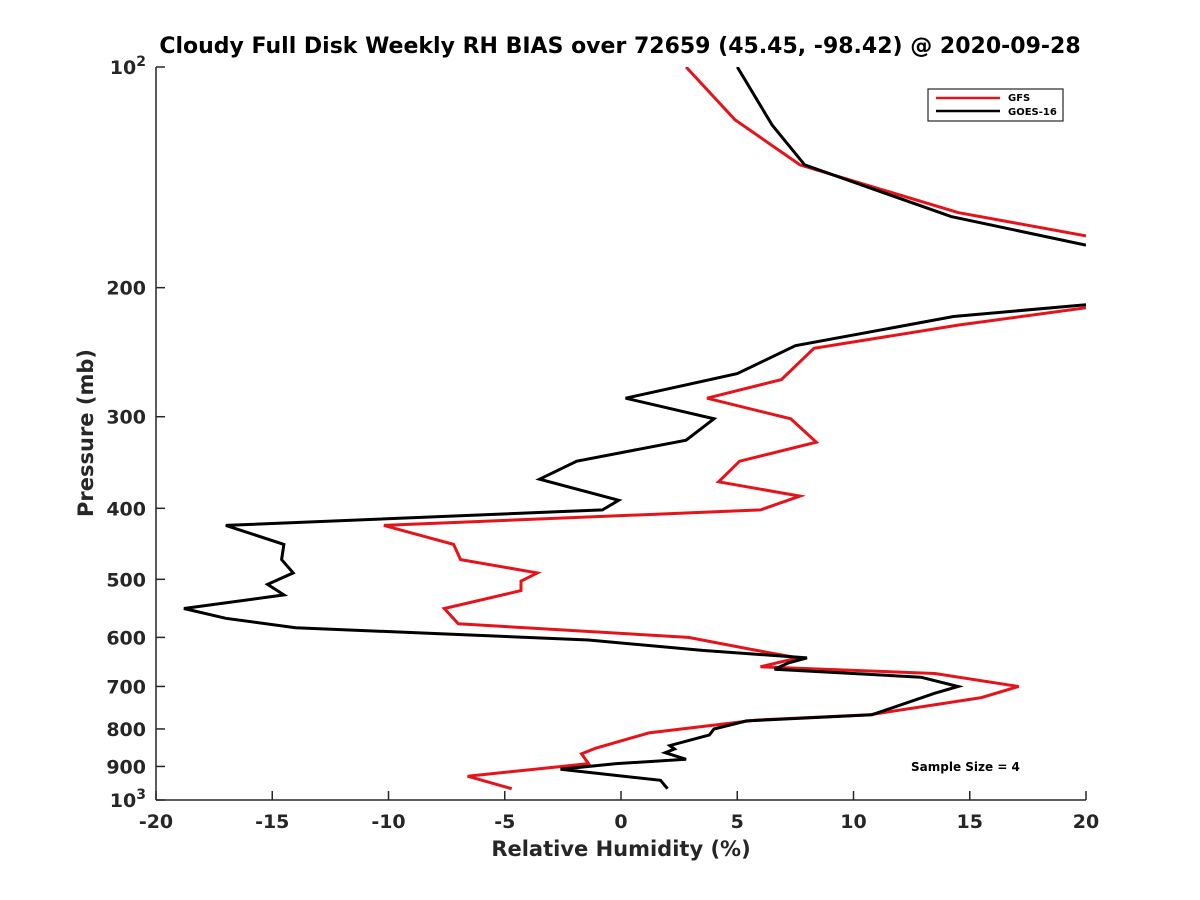 Image resolution: width=1200 pixels, height=900 pixels. Describe the element at coordinates (135, 433) in the screenshot. I see `y-ticks: 10² 200 300 400 500 600 700 800 900 10³` at that location.